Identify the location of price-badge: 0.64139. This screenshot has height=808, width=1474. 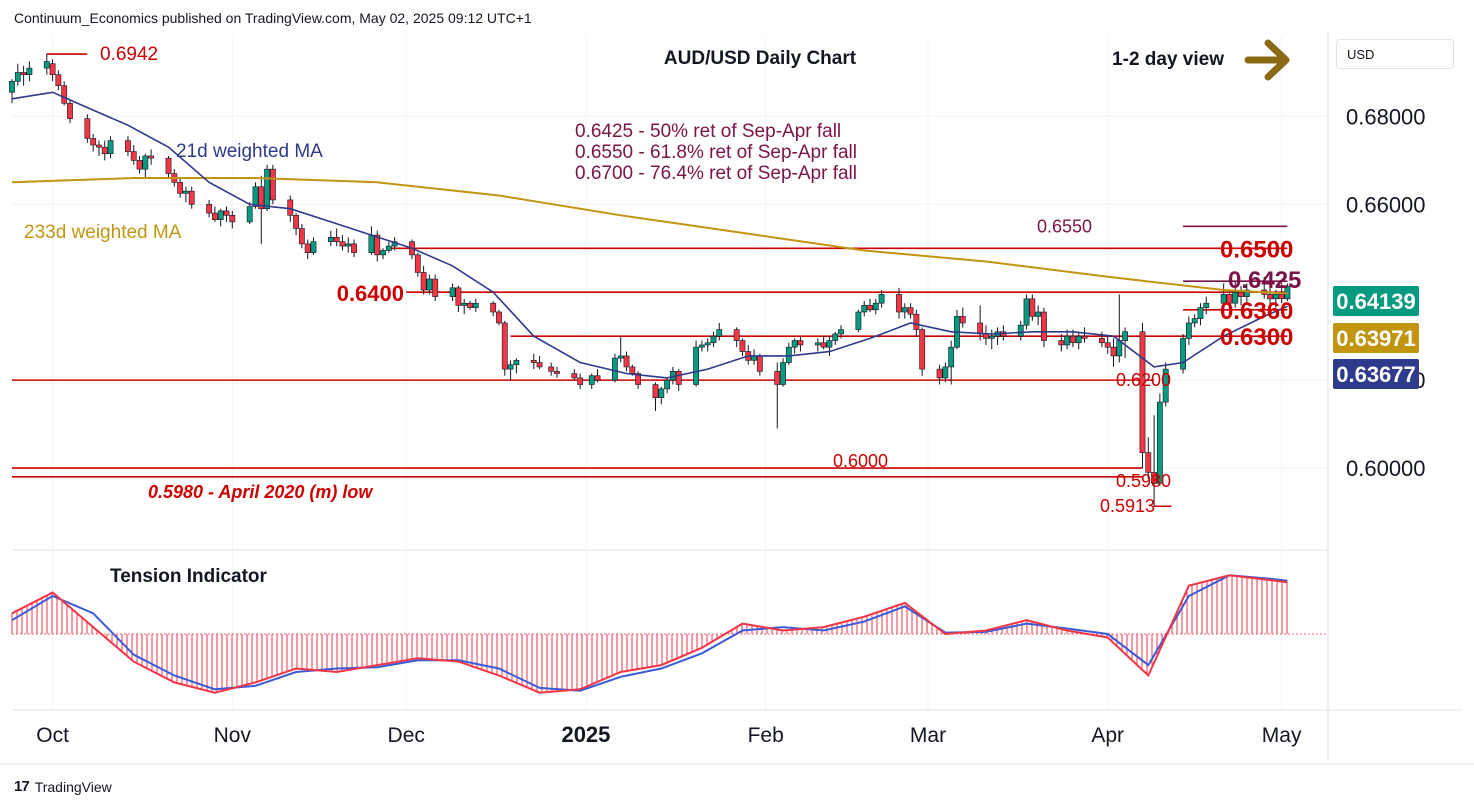
(1376, 301).